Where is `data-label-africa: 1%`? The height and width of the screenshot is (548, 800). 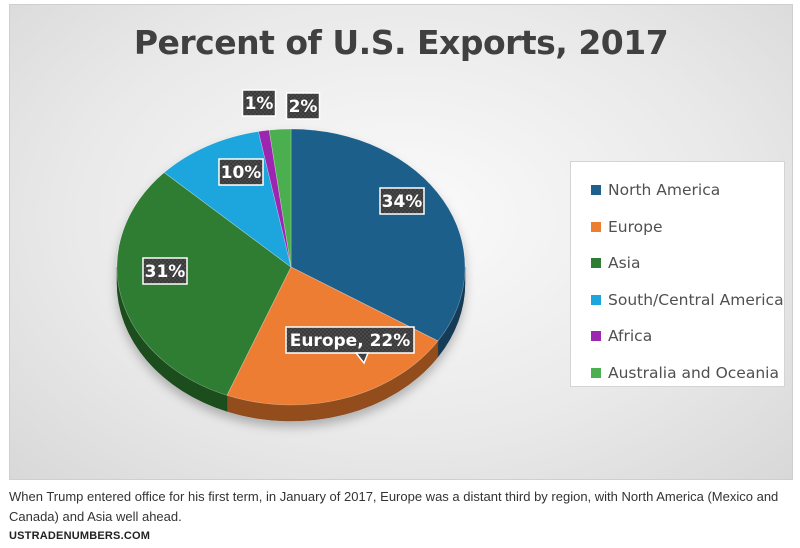
data-label-africa: 1% is located at coordinates (259, 103).